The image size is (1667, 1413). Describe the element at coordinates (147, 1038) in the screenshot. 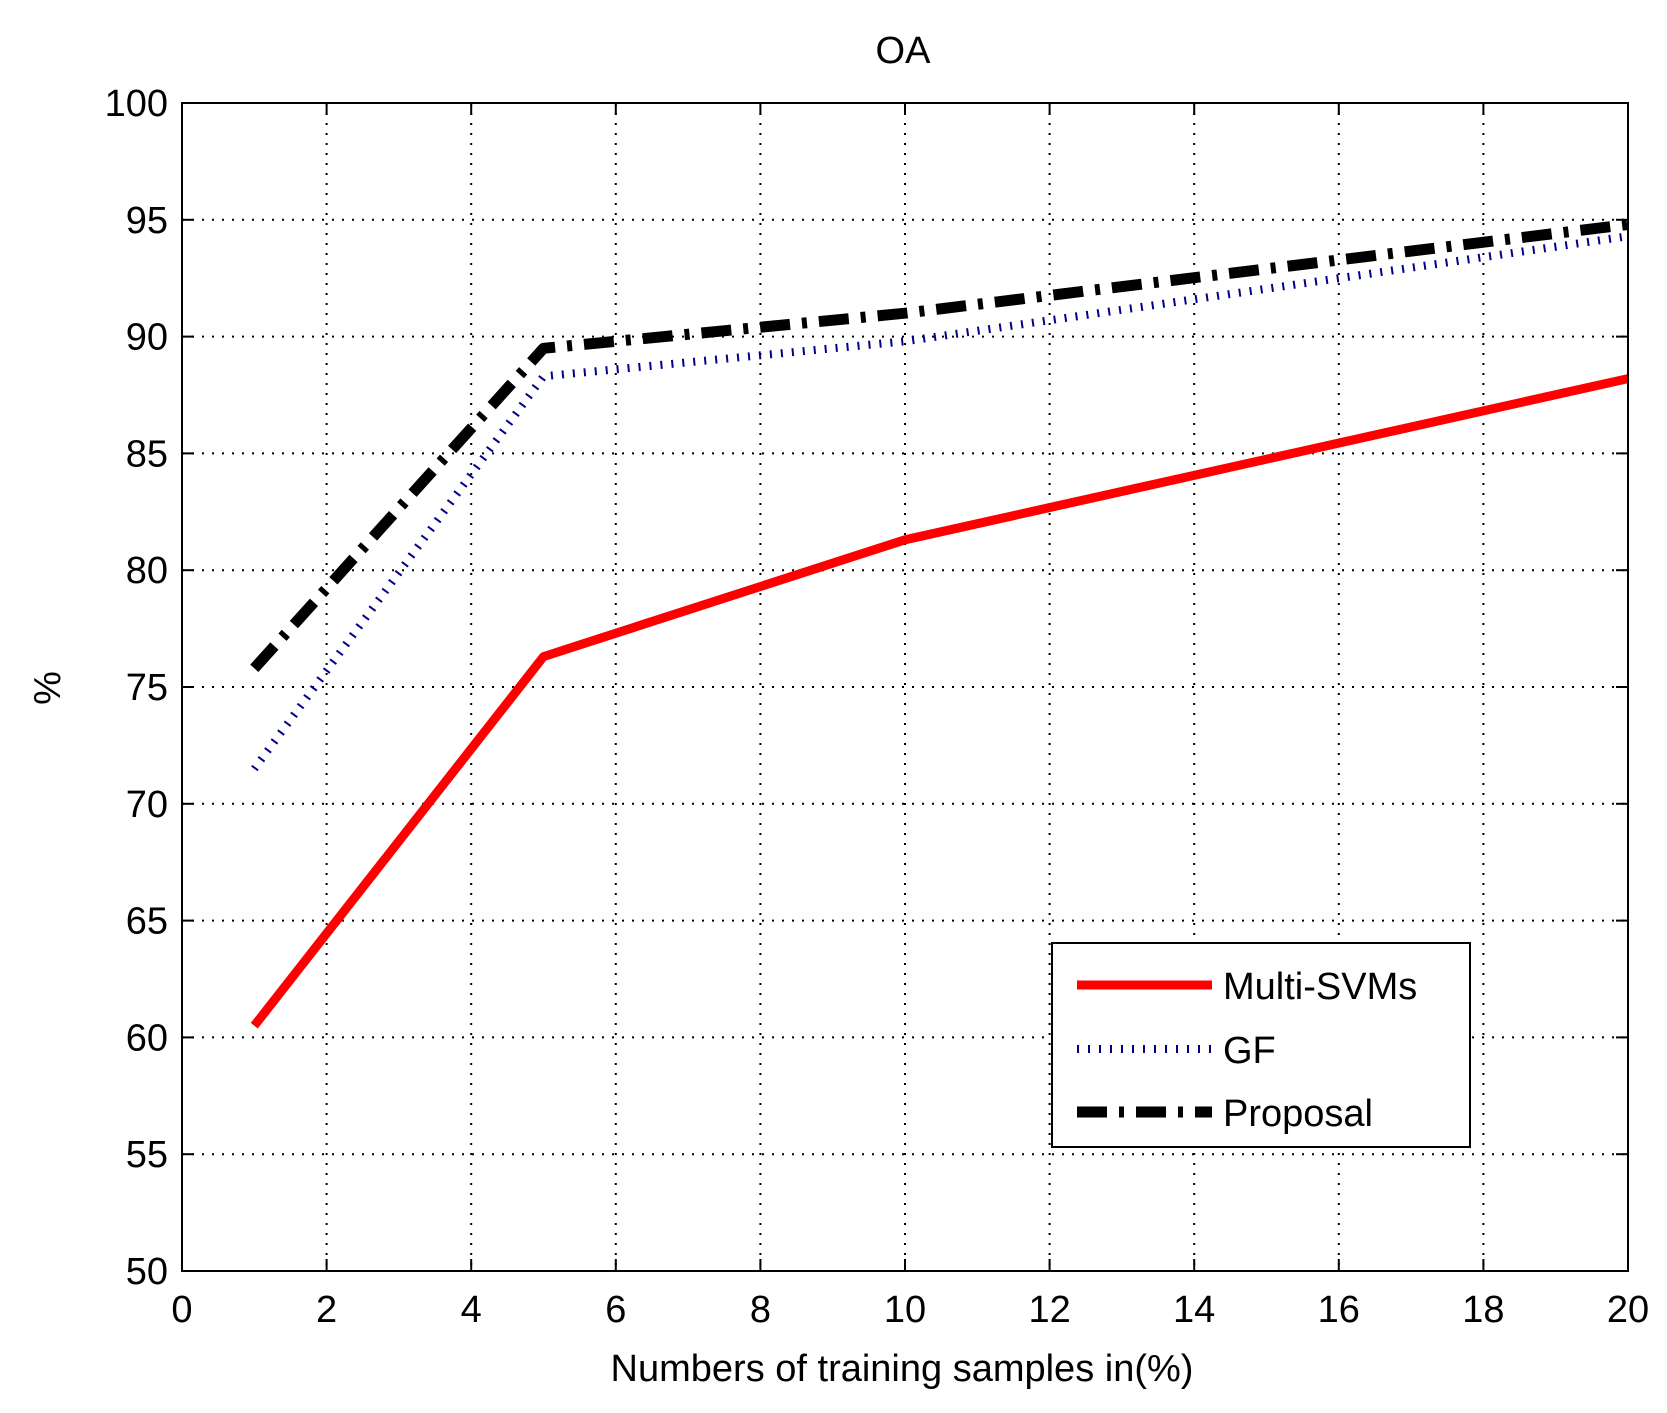

I see `y-tick-label: 60` at that location.